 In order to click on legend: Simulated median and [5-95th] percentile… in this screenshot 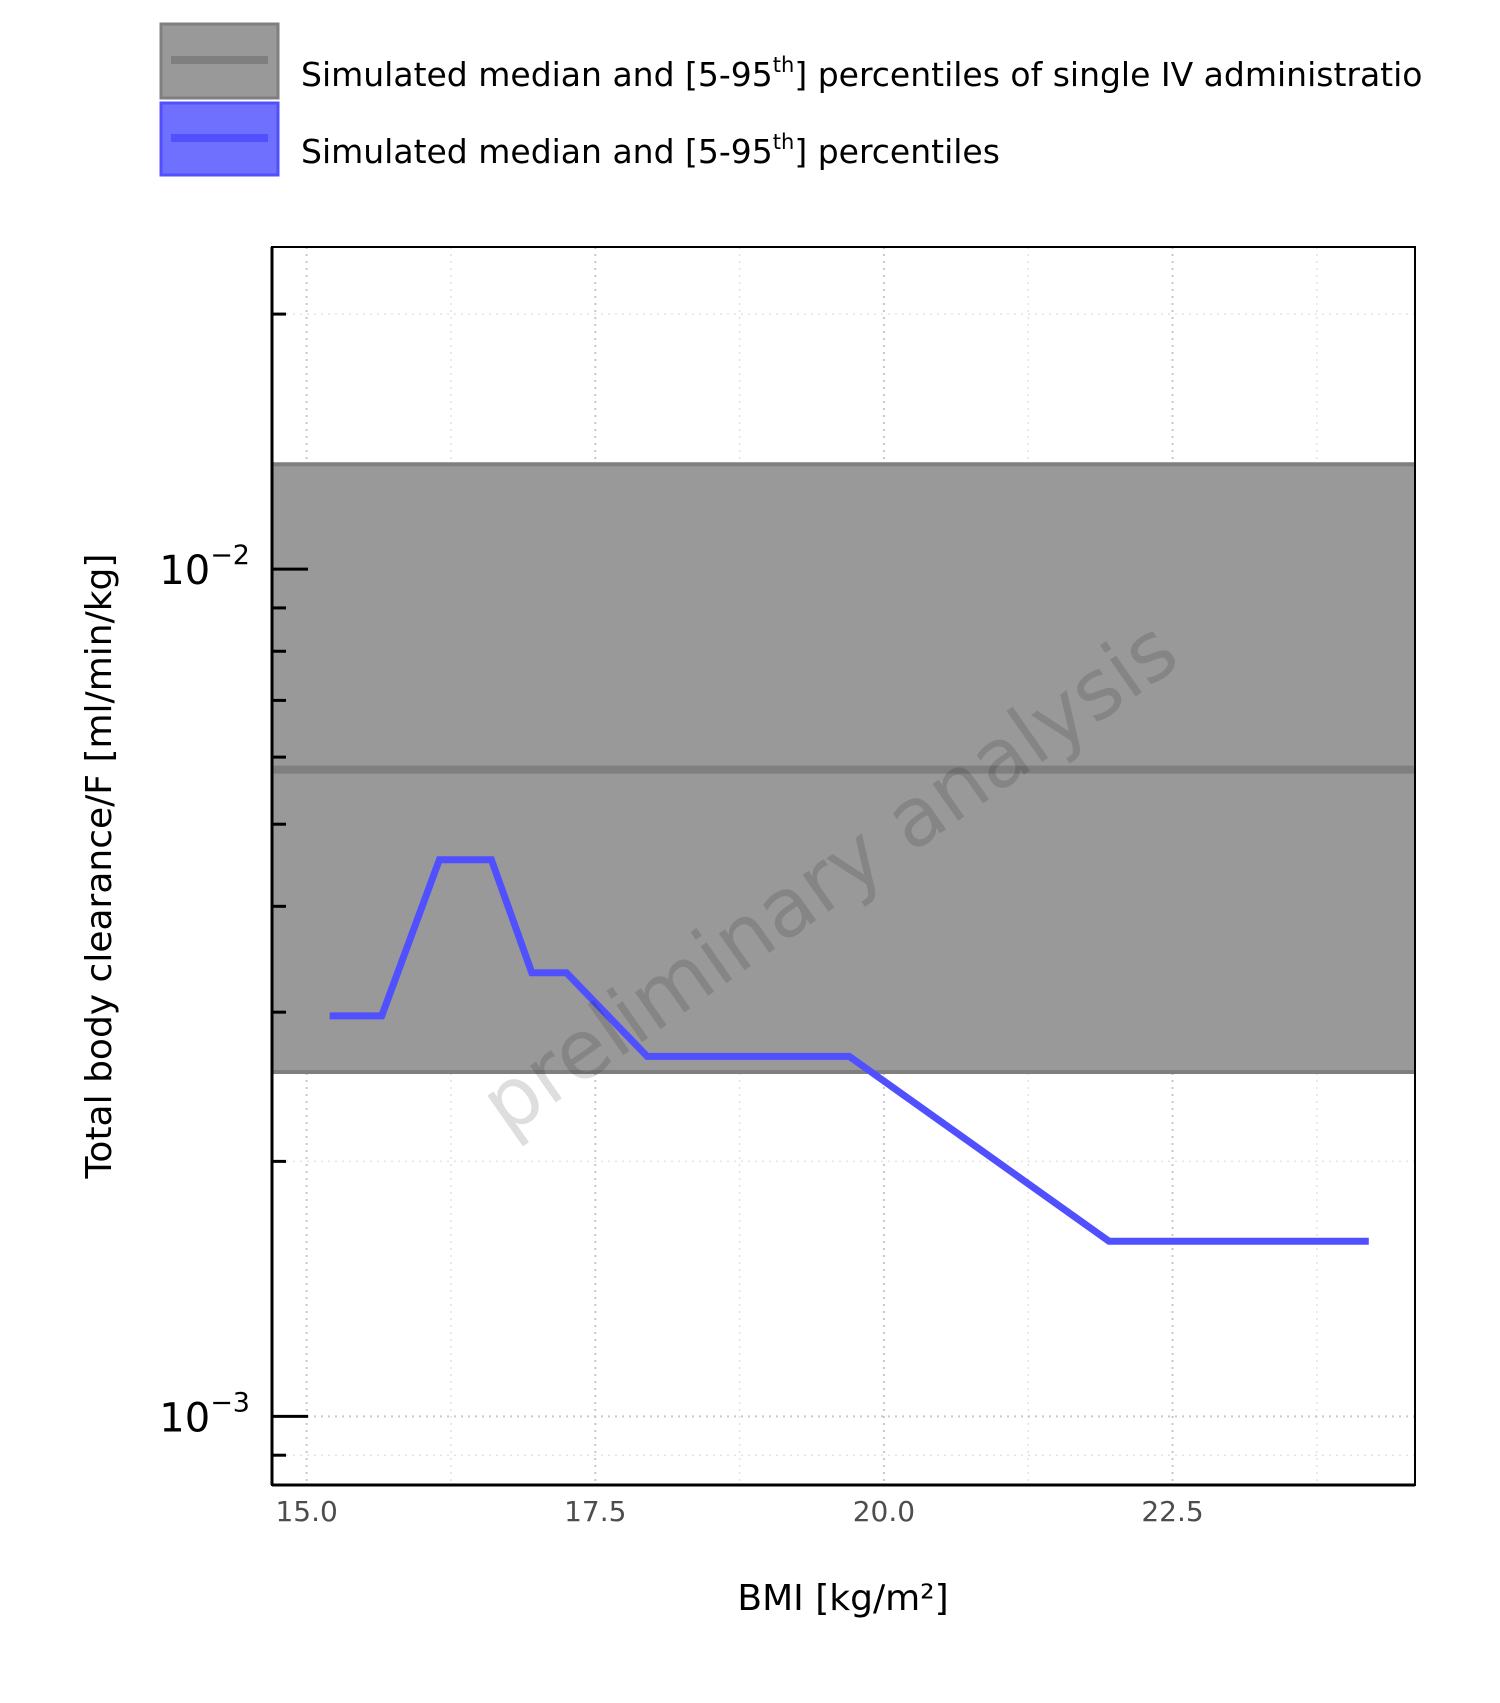, I will do `click(790, 99)`.